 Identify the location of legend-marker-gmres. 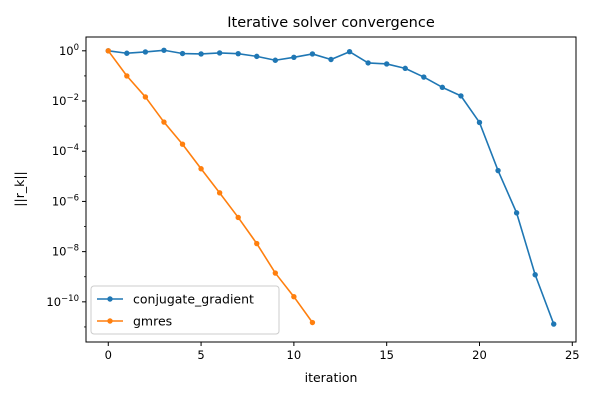
(110, 321).